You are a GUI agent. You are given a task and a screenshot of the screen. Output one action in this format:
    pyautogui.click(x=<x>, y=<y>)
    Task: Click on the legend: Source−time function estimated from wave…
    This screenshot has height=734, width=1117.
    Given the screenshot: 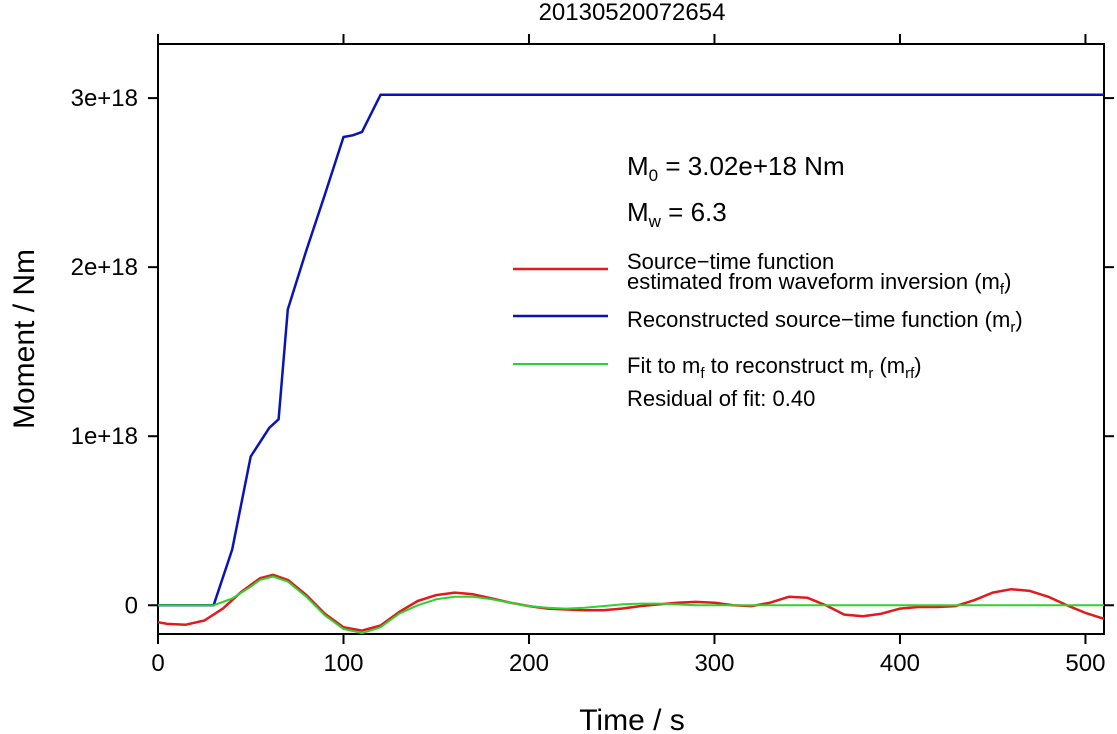 What is the action you would take?
    pyautogui.click(x=768, y=330)
    